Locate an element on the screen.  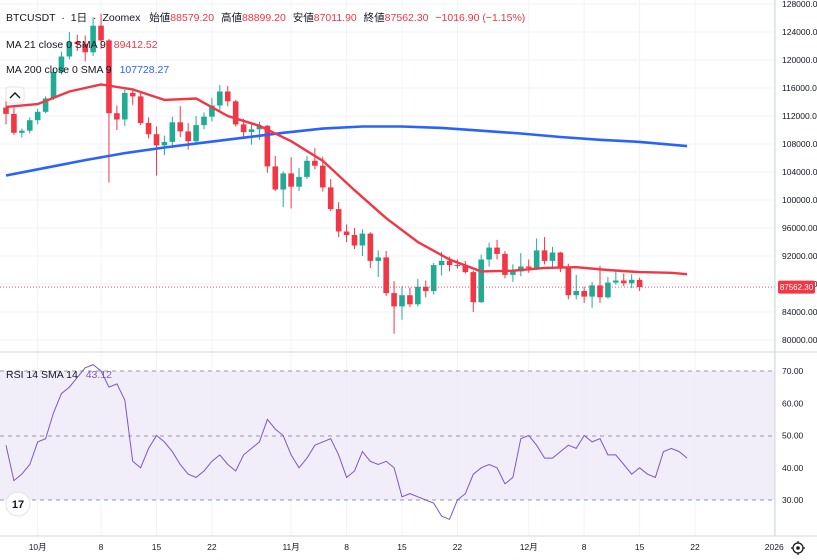
rsi-tick-label: 40.00 is located at coordinates (793, 468).